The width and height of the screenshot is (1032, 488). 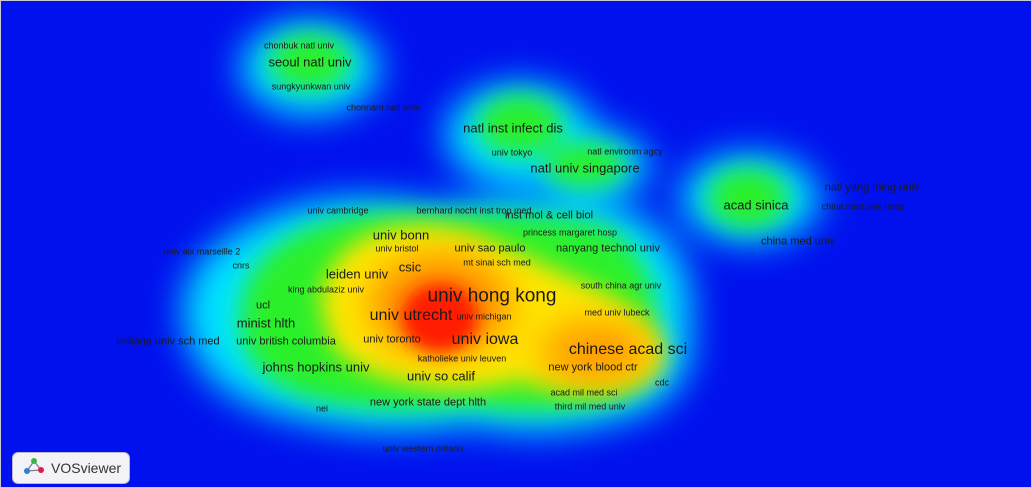 I want to click on map-label: univ tokyo, so click(x=512, y=152).